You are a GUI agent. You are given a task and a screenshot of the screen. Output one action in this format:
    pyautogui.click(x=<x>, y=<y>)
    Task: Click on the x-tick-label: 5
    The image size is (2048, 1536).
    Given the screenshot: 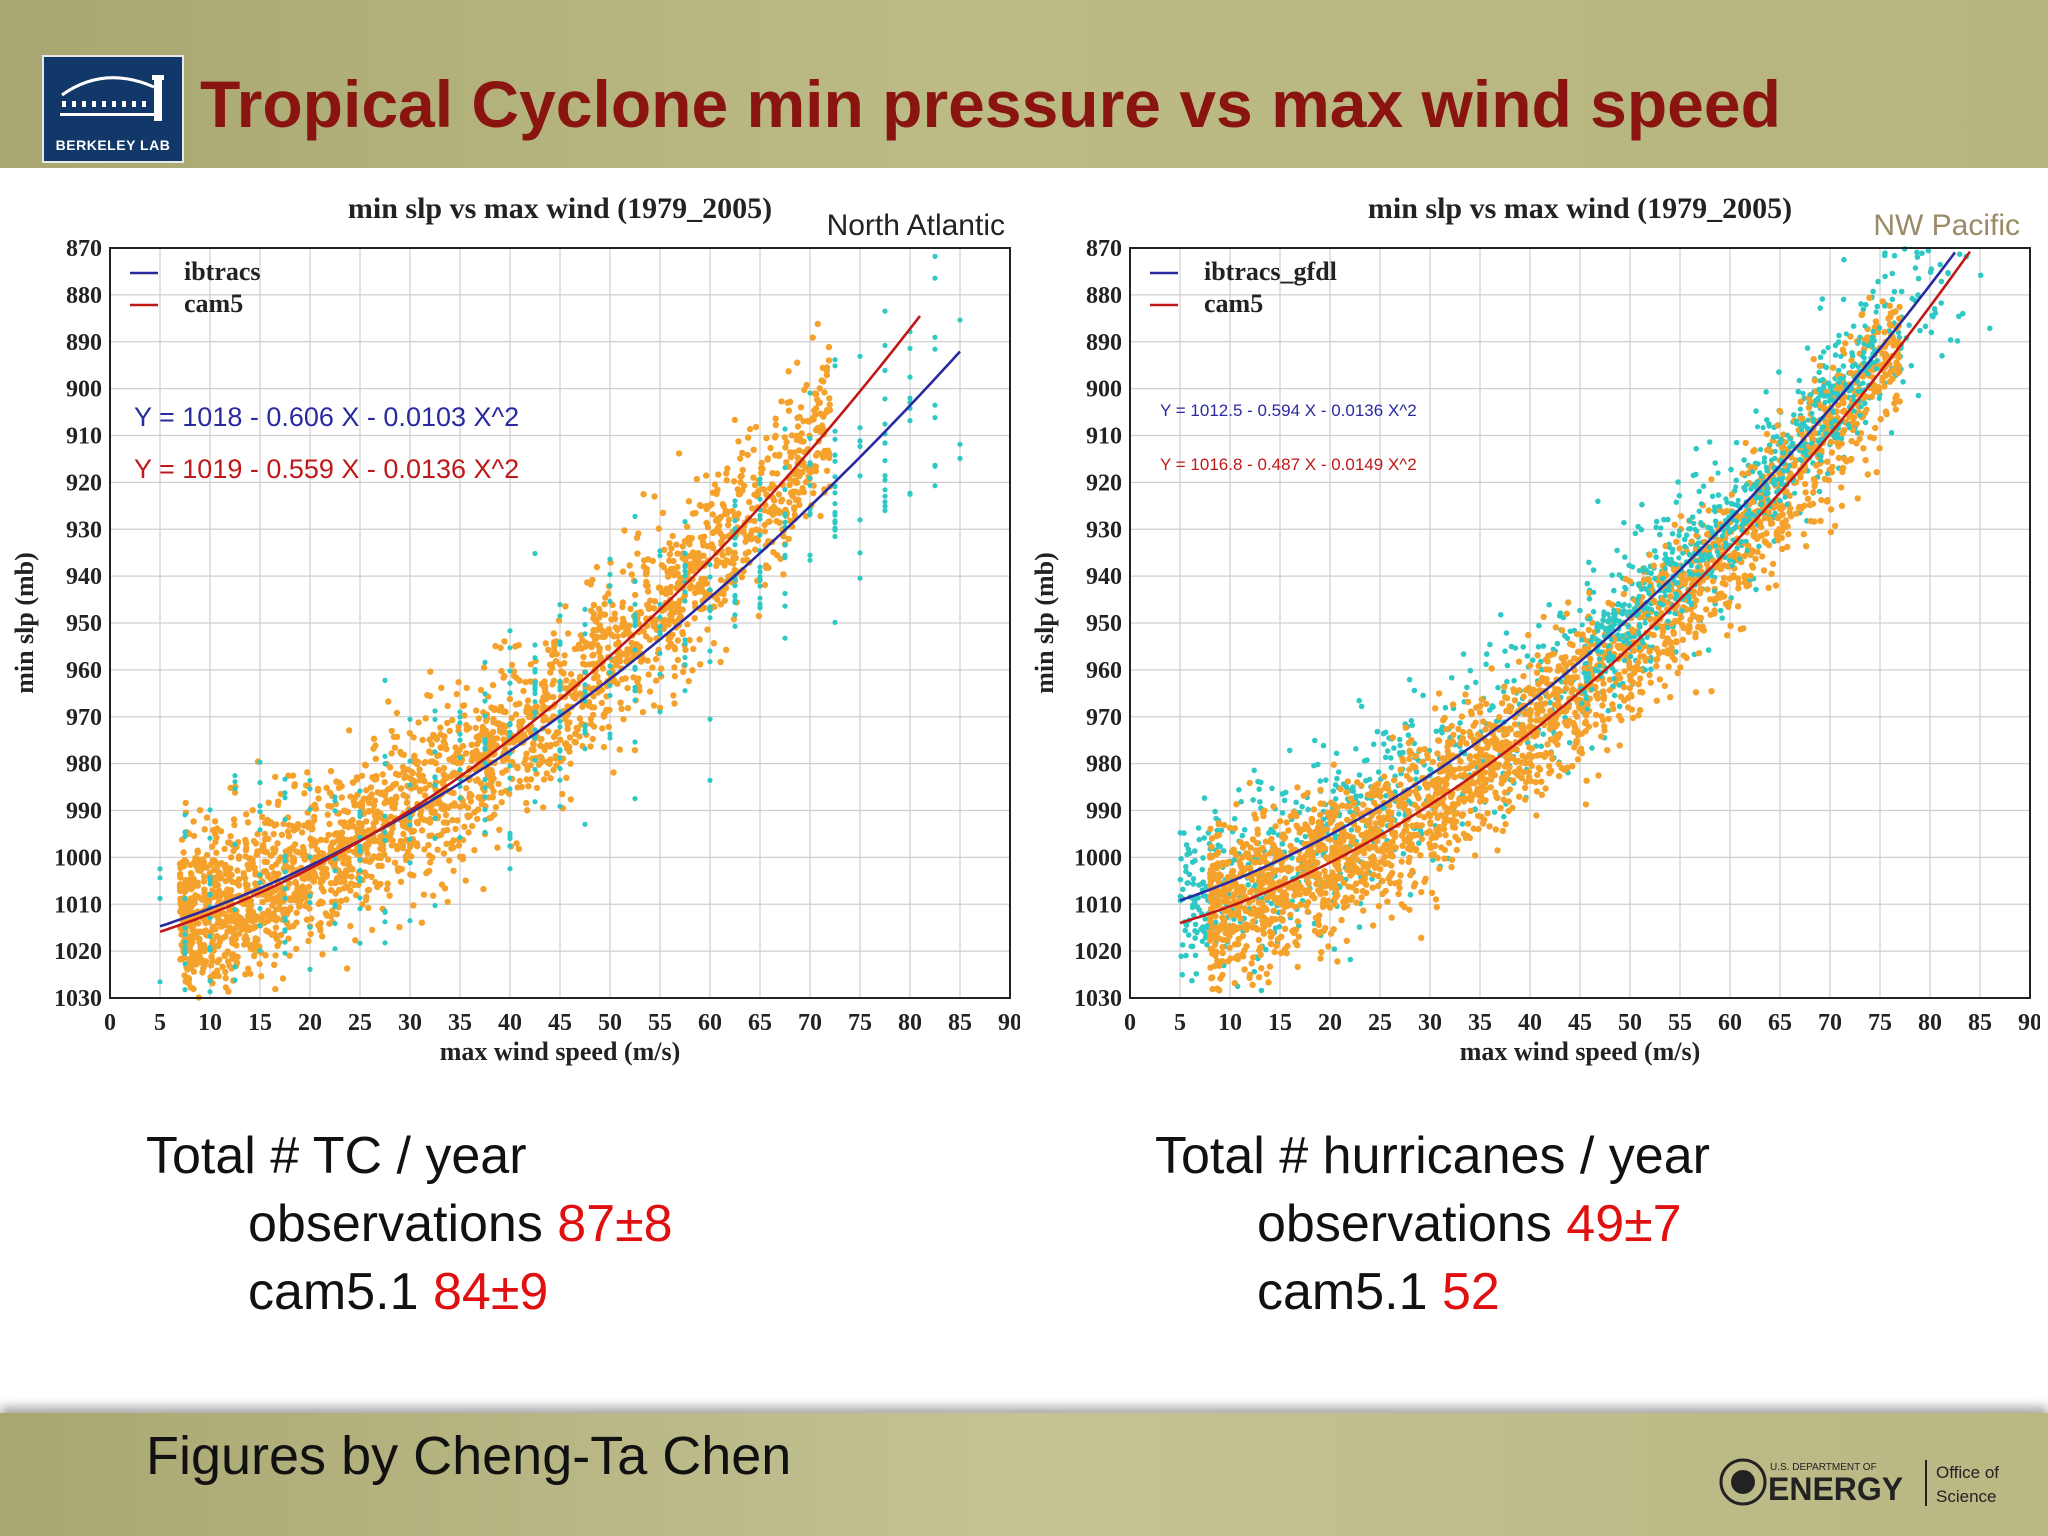 What is the action you would take?
    pyautogui.click(x=160, y=1023)
    